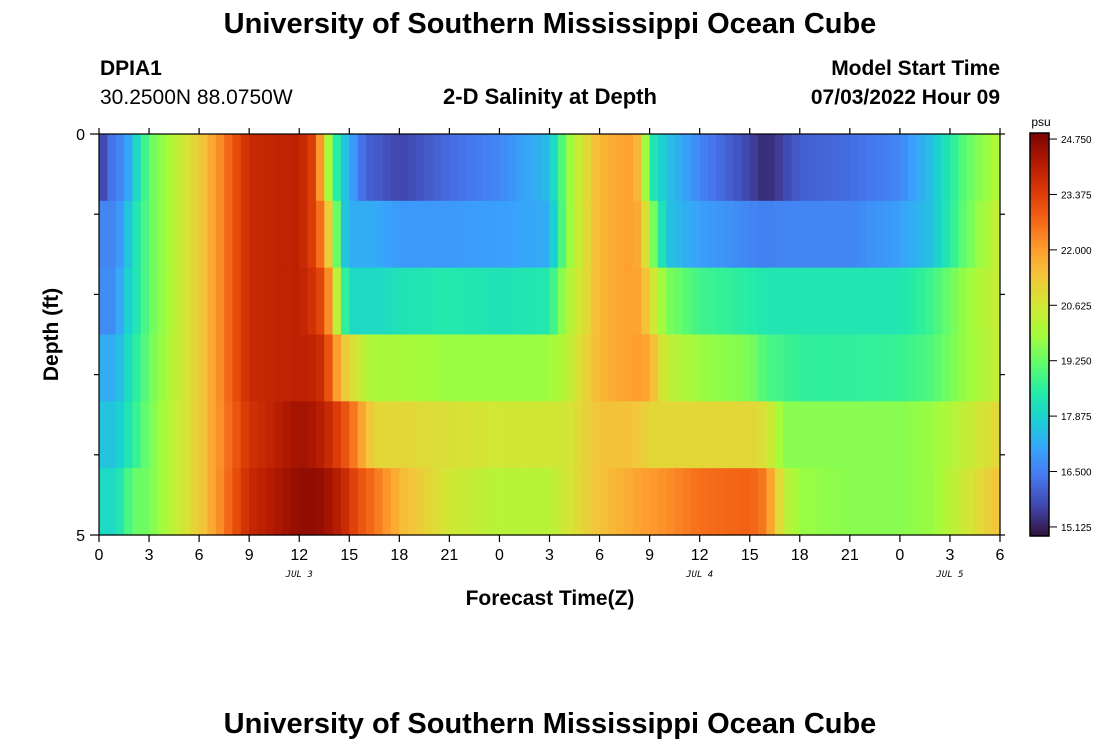  Describe the element at coordinates (299, 575) in the screenshot. I see `date-label: JUL 3` at that location.